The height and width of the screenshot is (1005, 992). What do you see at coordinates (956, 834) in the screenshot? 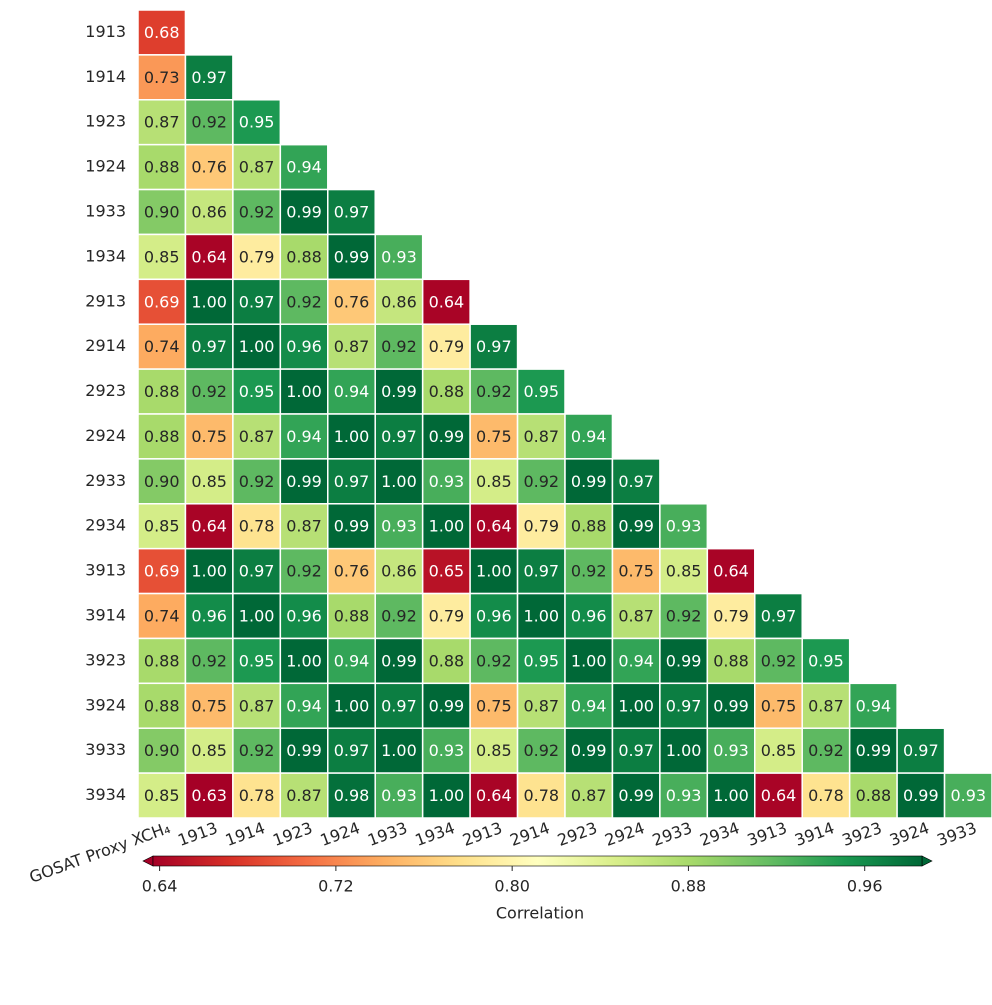
I see `x-tick-label: 3933` at bounding box center [956, 834].